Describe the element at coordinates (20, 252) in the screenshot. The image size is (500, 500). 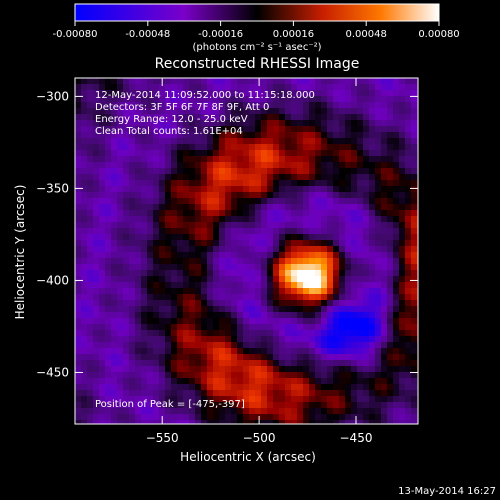
I see `y-axis-label: Heliocentric Y (arcsec)` at that location.